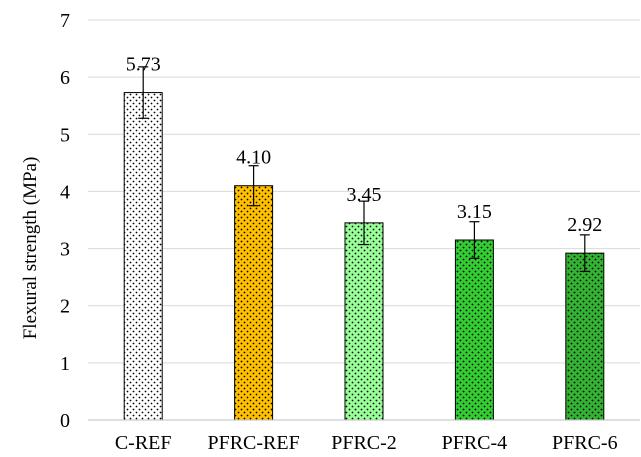 This screenshot has height=457, width=641. Describe the element at coordinates (143, 443) in the screenshot. I see `x-tick-label: C-REF` at that location.